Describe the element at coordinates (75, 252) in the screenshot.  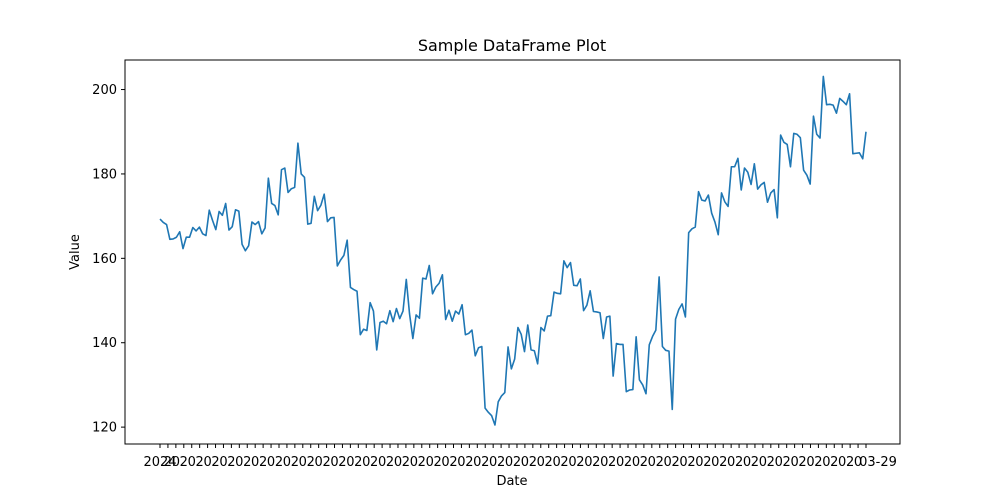
I see `y-axis-label: Value` at that location.